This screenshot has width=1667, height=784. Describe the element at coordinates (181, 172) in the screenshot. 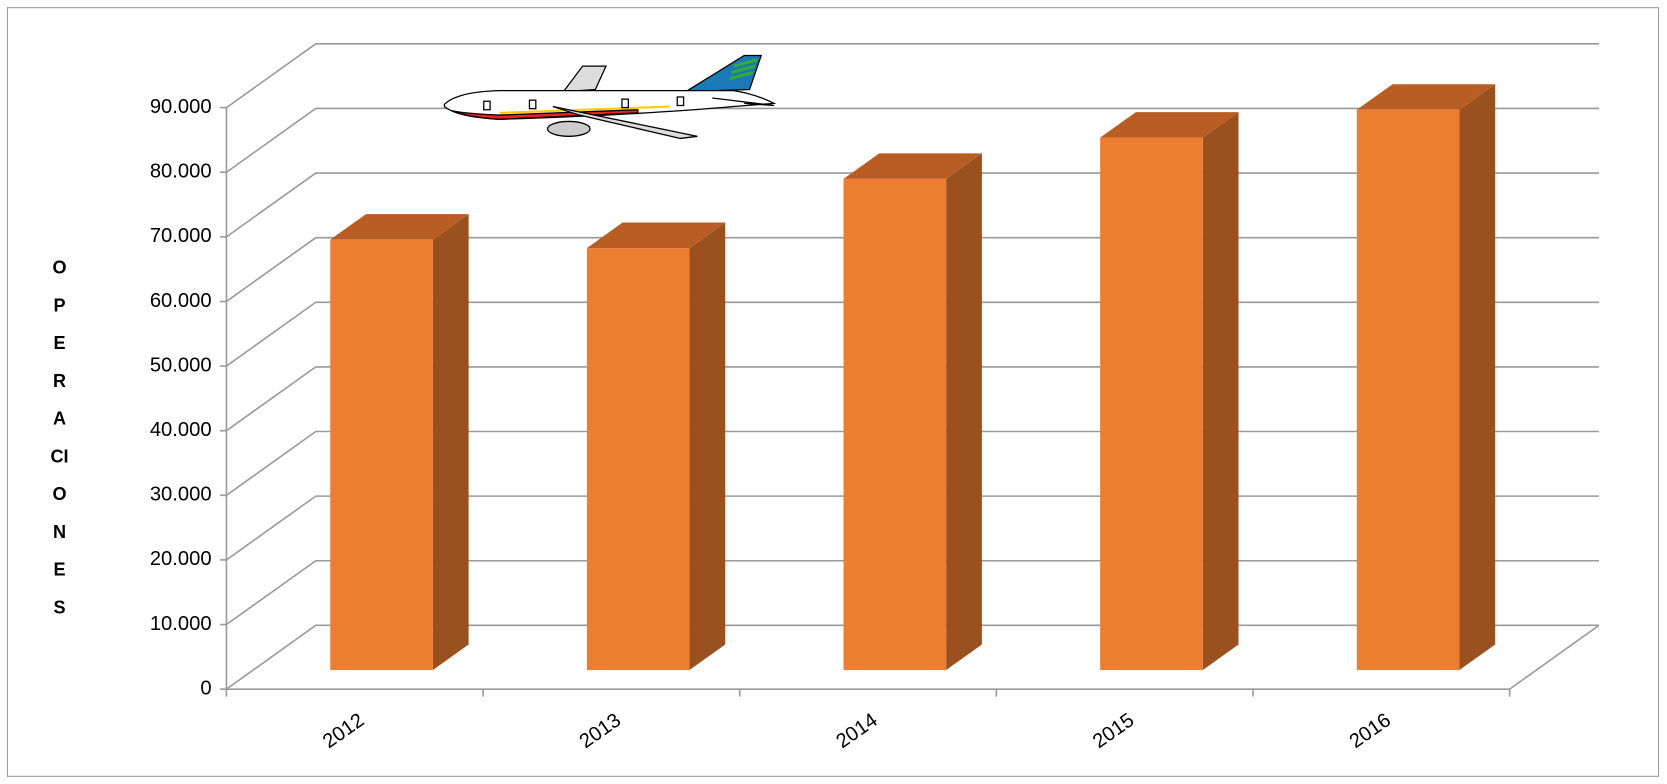

I see `y-tick-label: 80.000` at that location.